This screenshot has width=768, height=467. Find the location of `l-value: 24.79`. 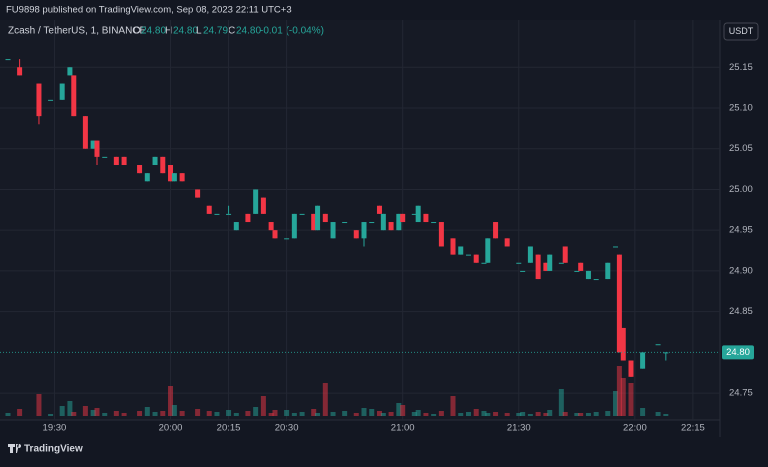

l-value: 24.79 is located at coordinates (215, 31).